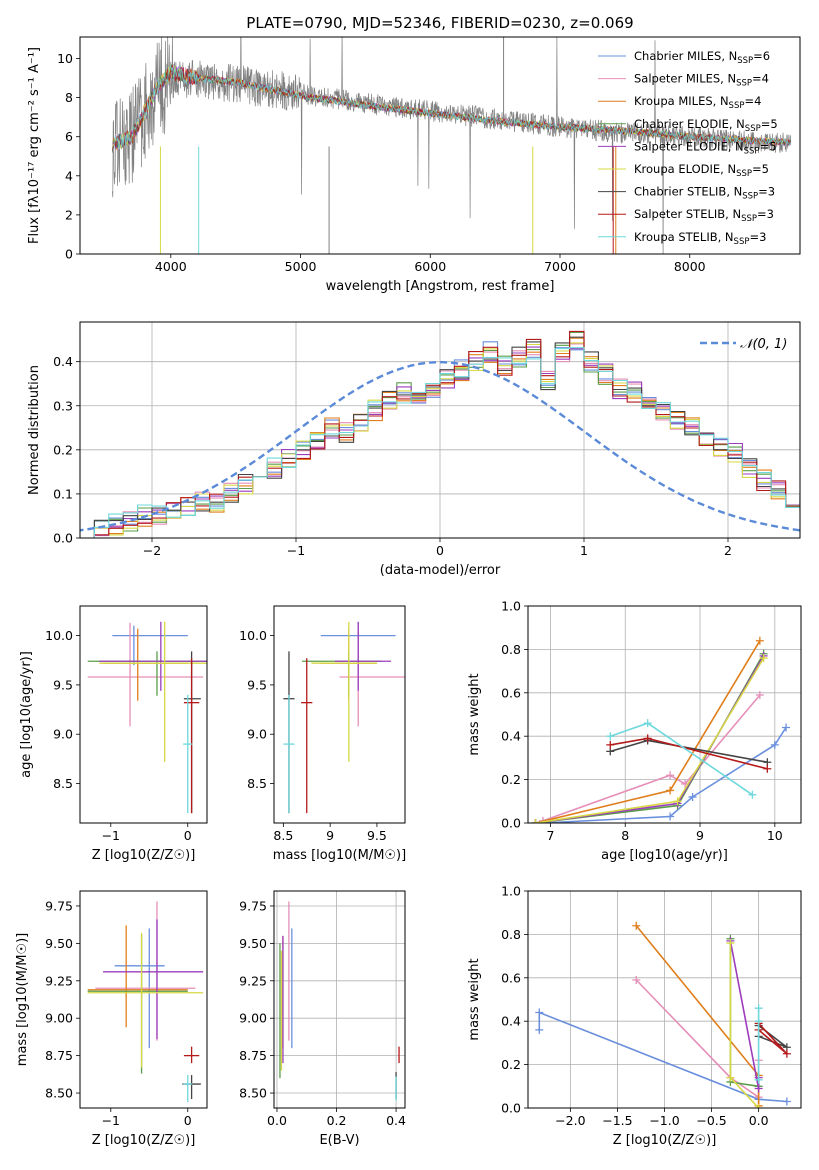 This screenshot has width=819, height=1170. Describe the element at coordinates (277, 1120) in the screenshot. I see `x-tick-label: 0.0` at that location.